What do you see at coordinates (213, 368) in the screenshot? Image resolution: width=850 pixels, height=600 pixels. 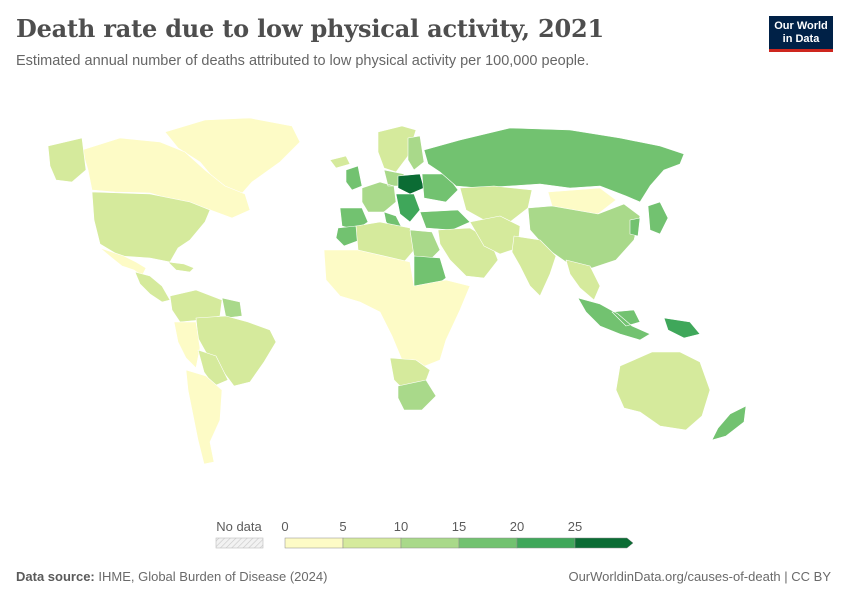 I see `map-region-bolivia-paraguay` at bounding box center [213, 368].